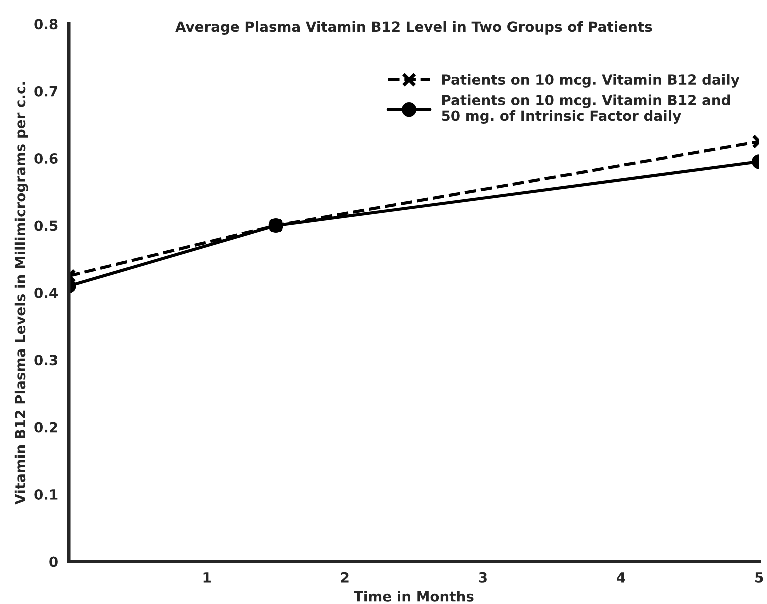 The image size is (767, 604). What do you see at coordinates (345, 577) in the screenshot?
I see `x-tick-label: 2` at bounding box center [345, 577].